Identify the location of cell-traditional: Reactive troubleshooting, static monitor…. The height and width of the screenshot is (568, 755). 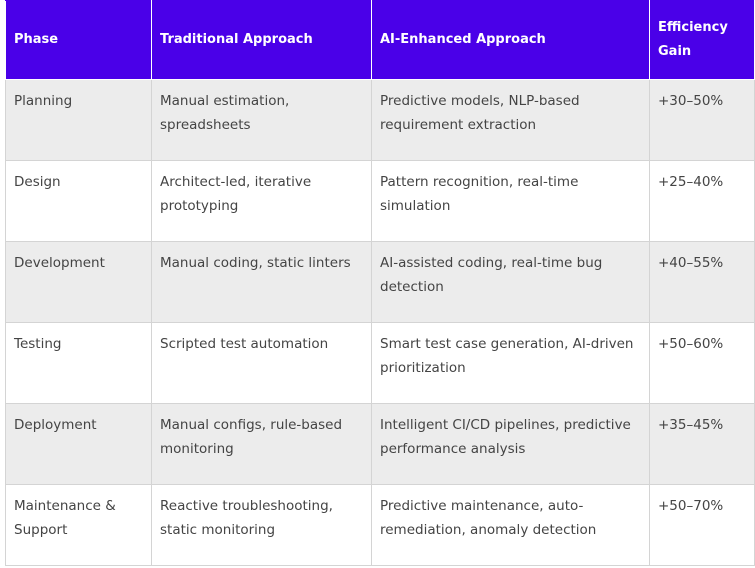
(261, 525).